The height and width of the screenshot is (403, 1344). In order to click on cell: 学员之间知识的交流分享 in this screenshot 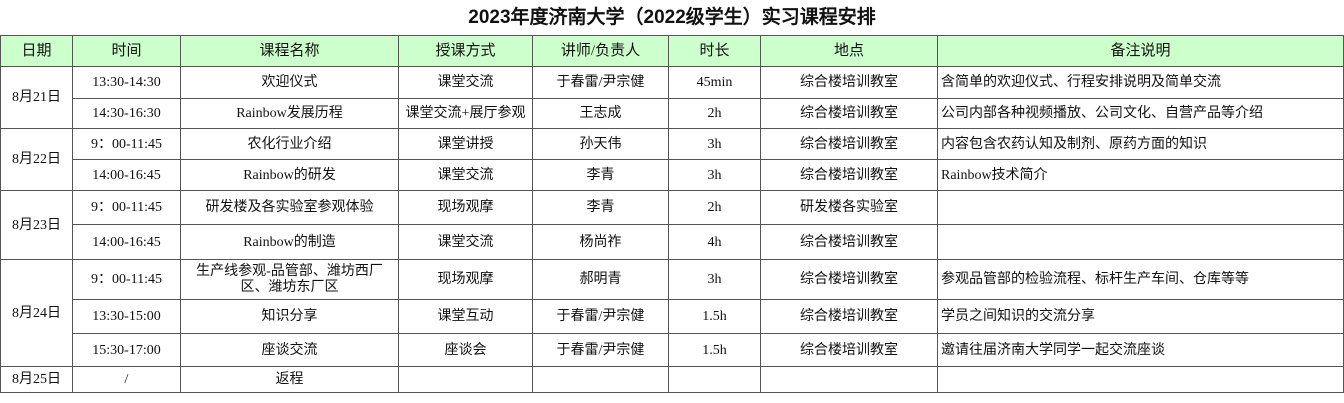, I will do `click(1140, 316)`.